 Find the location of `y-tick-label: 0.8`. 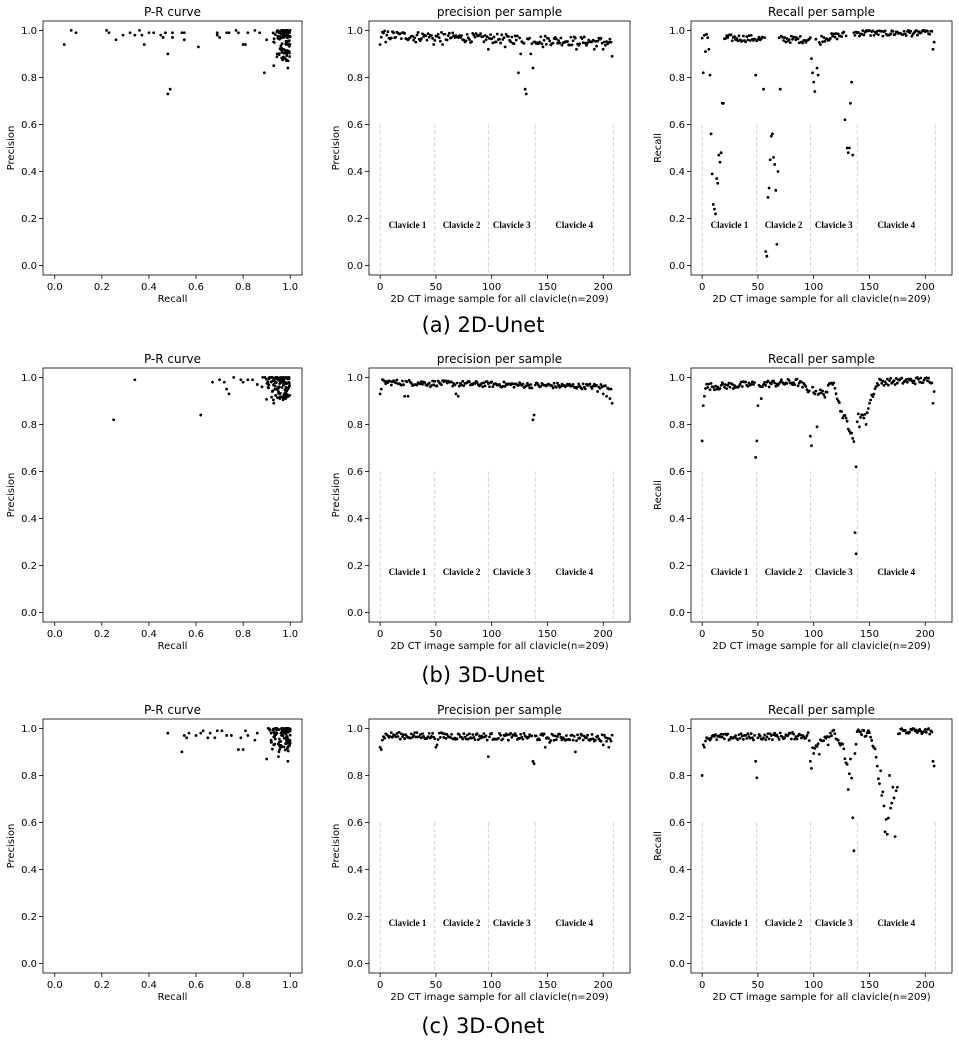

y-tick-label: 0.8 is located at coordinates (29, 78).